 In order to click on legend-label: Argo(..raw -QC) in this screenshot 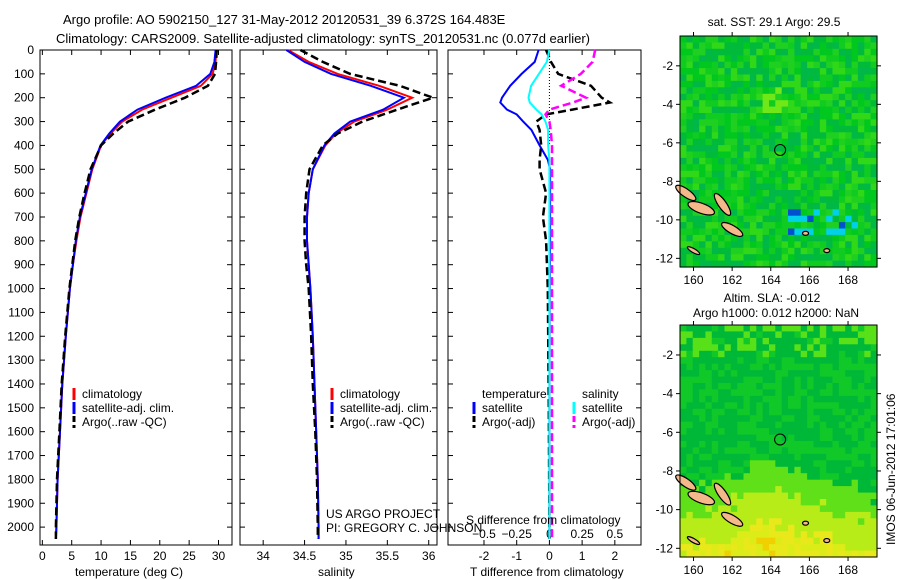, I will do `click(382, 422)`.